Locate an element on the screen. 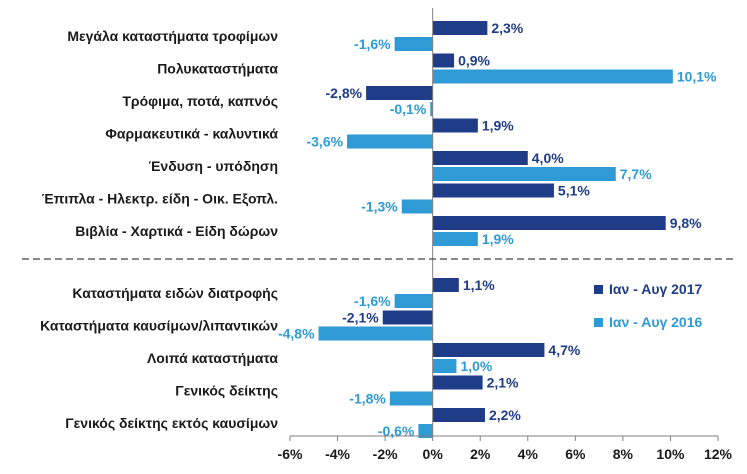 This screenshot has width=747, height=474. category-label: Καταστήματα καυσίμων/λιπαντικών is located at coordinates (159, 326).